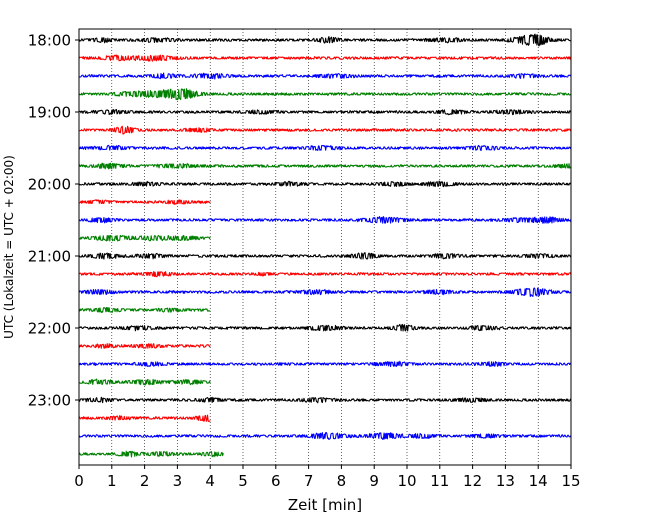 The image size is (650, 520). Describe the element at coordinates (112, 481) in the screenshot. I see `x-tick-label: 1` at that location.